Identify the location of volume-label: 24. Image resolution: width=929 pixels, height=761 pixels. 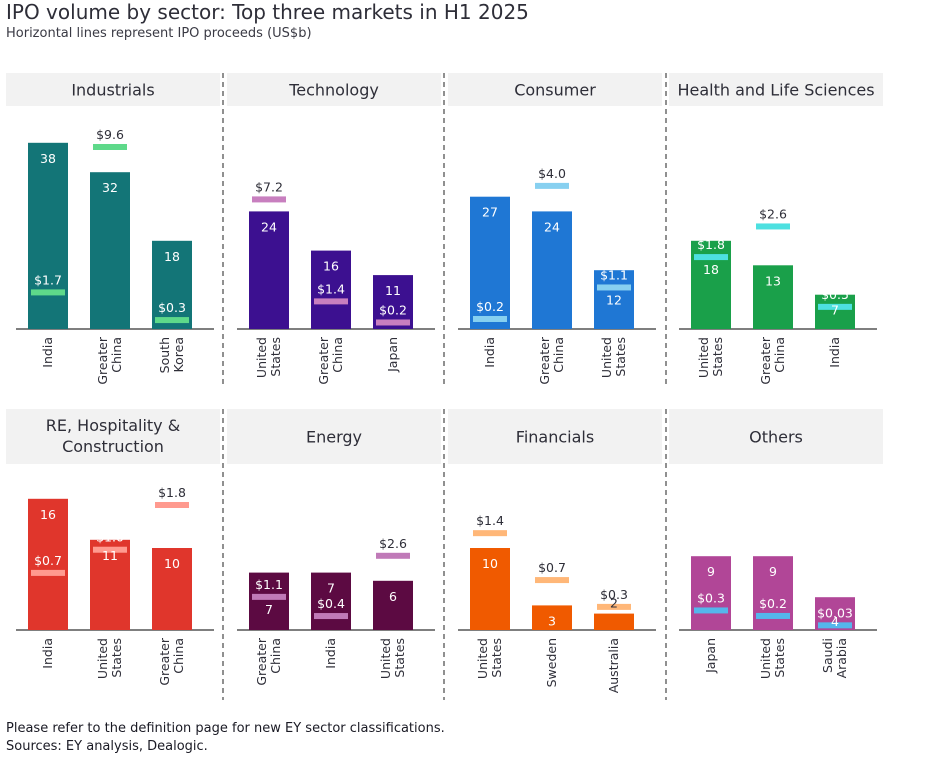
(269, 226).